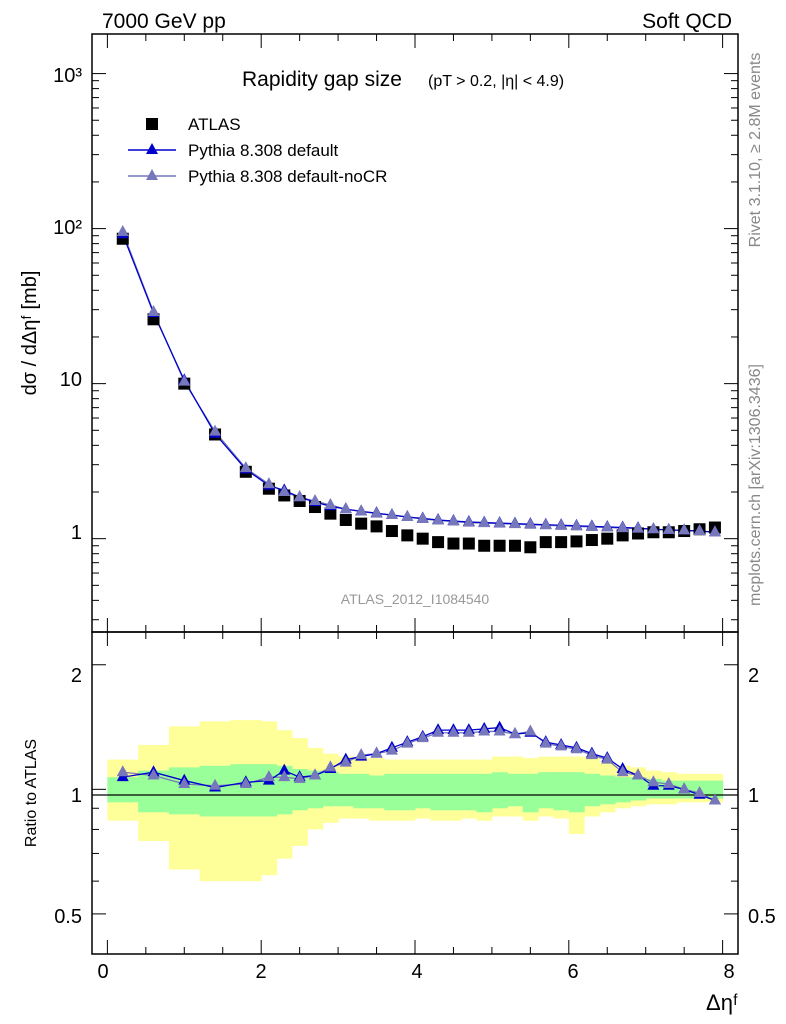 Image resolution: width=786 pixels, height=1024 pixels. I want to click on x-tick-label-4: 4, so click(416, 972).